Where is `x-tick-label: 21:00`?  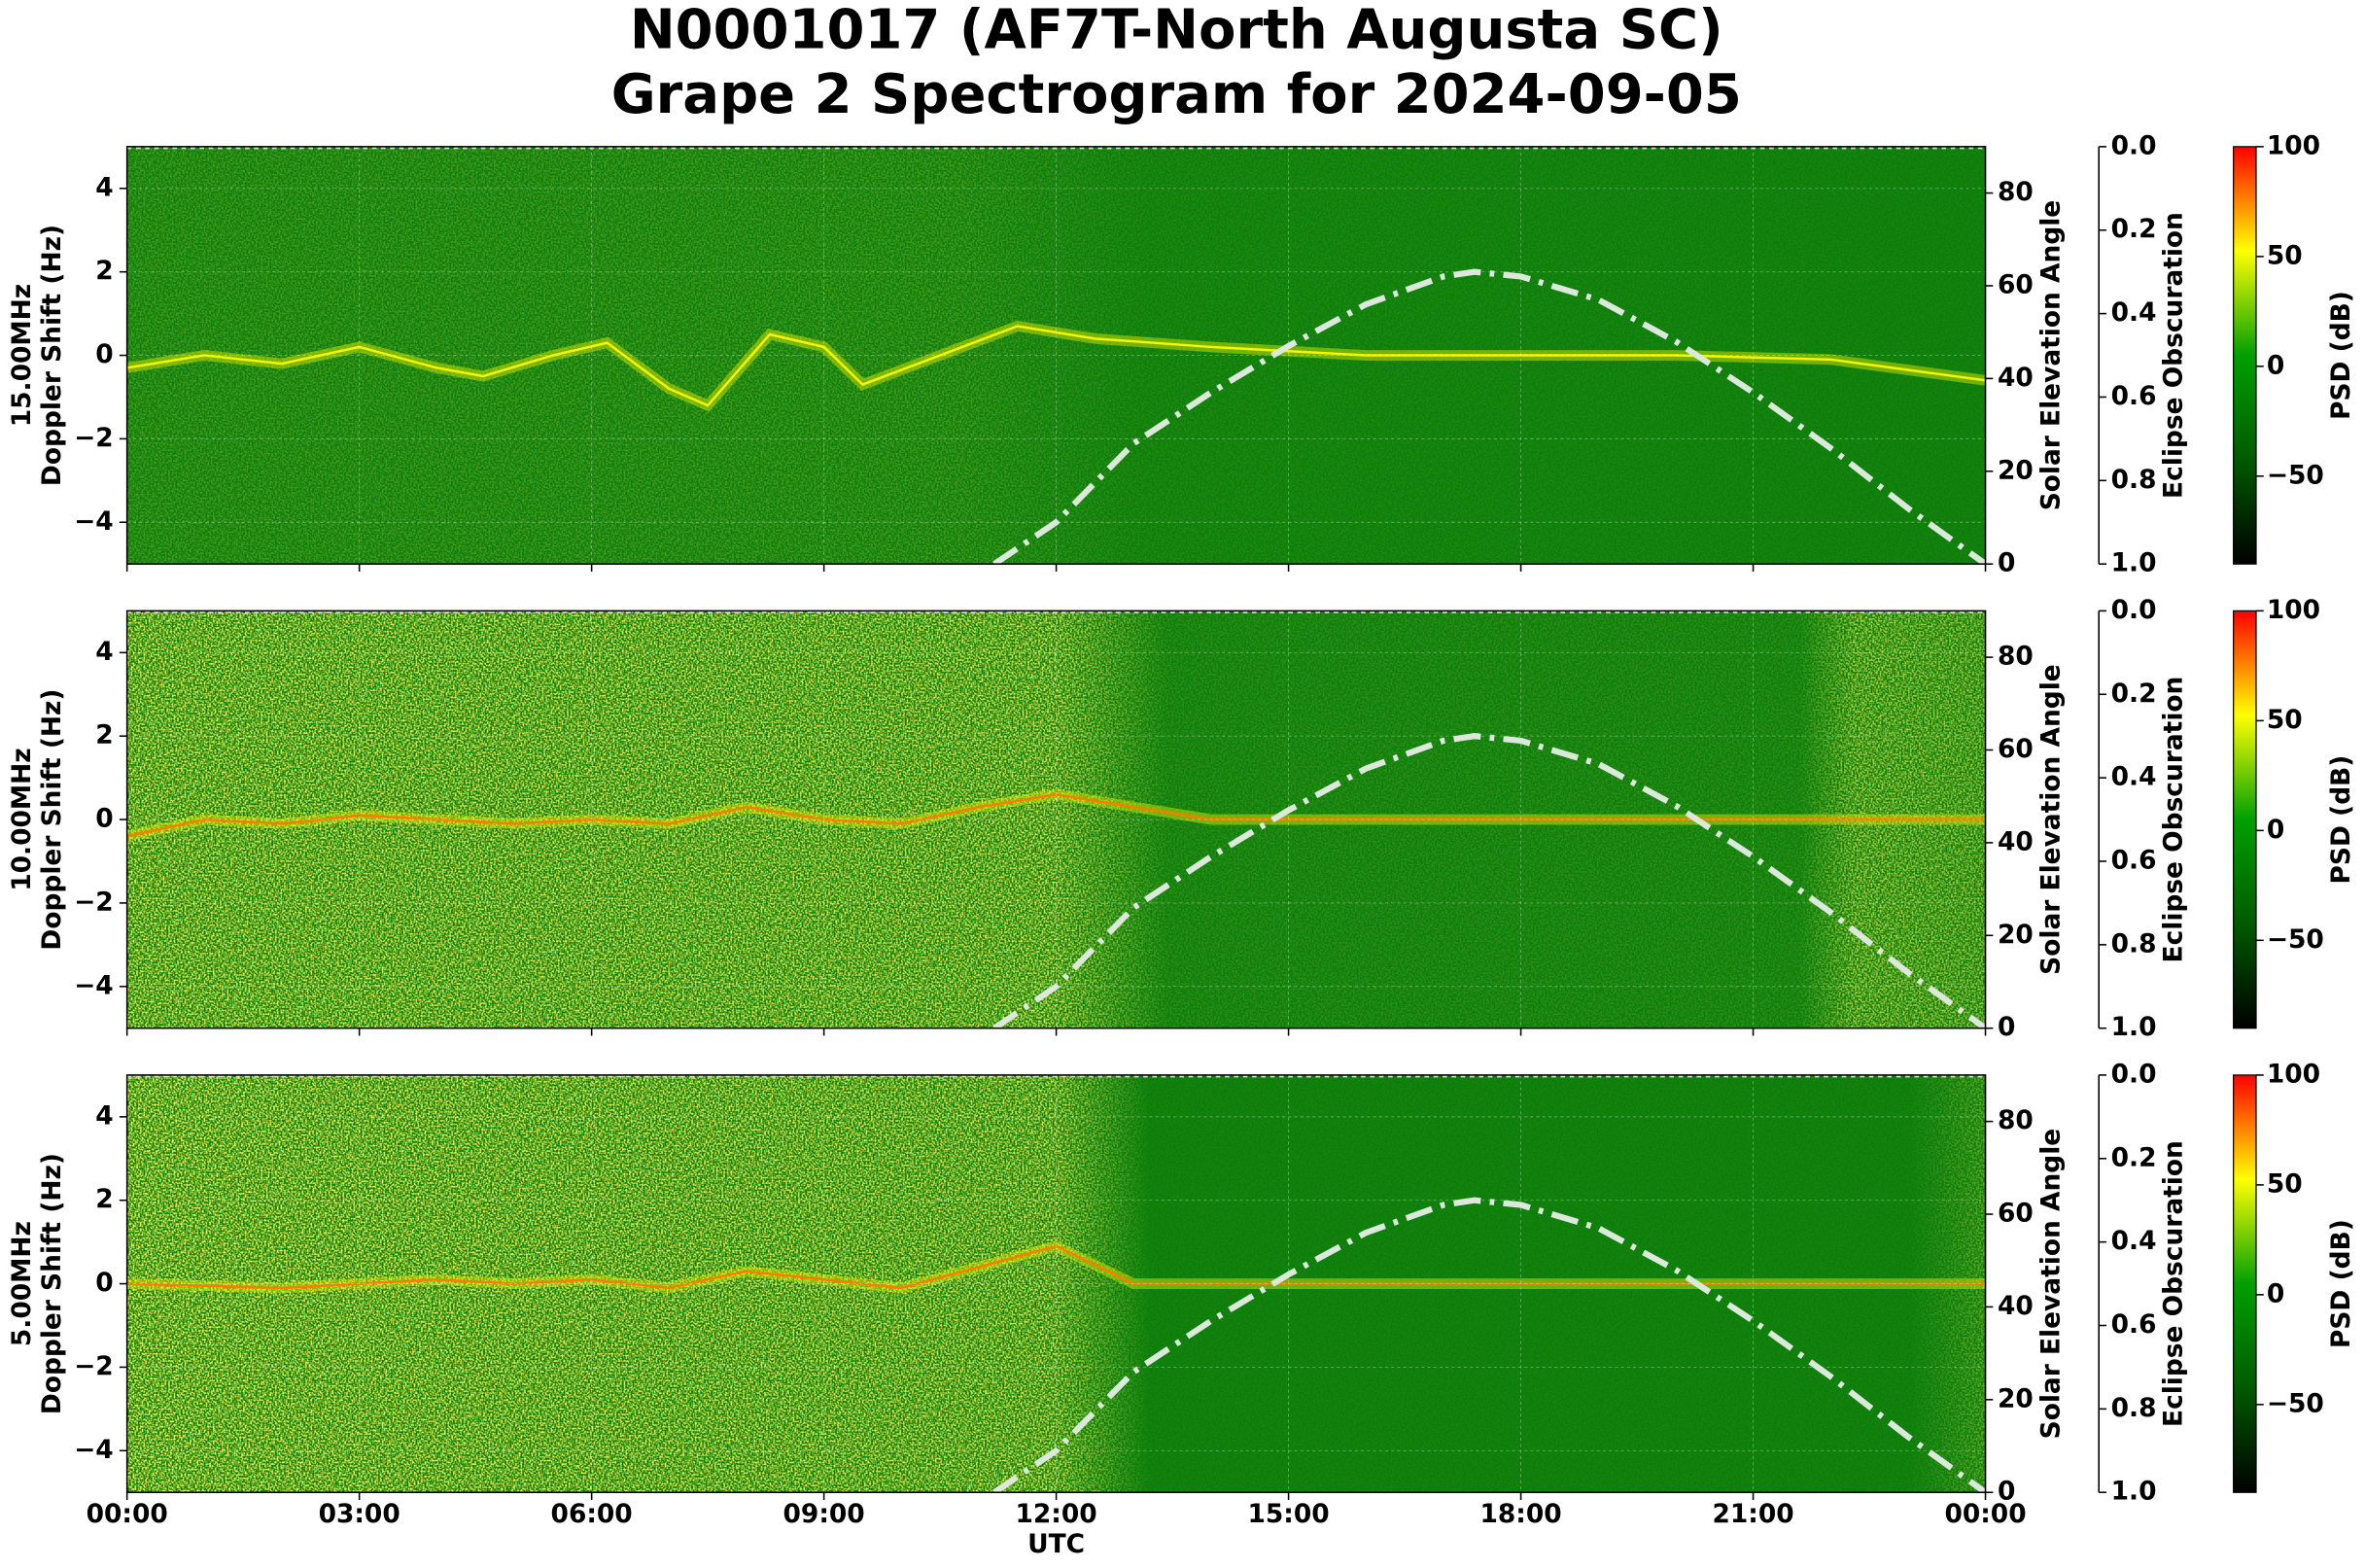 x-tick-label: 21:00 is located at coordinates (1752, 1514).